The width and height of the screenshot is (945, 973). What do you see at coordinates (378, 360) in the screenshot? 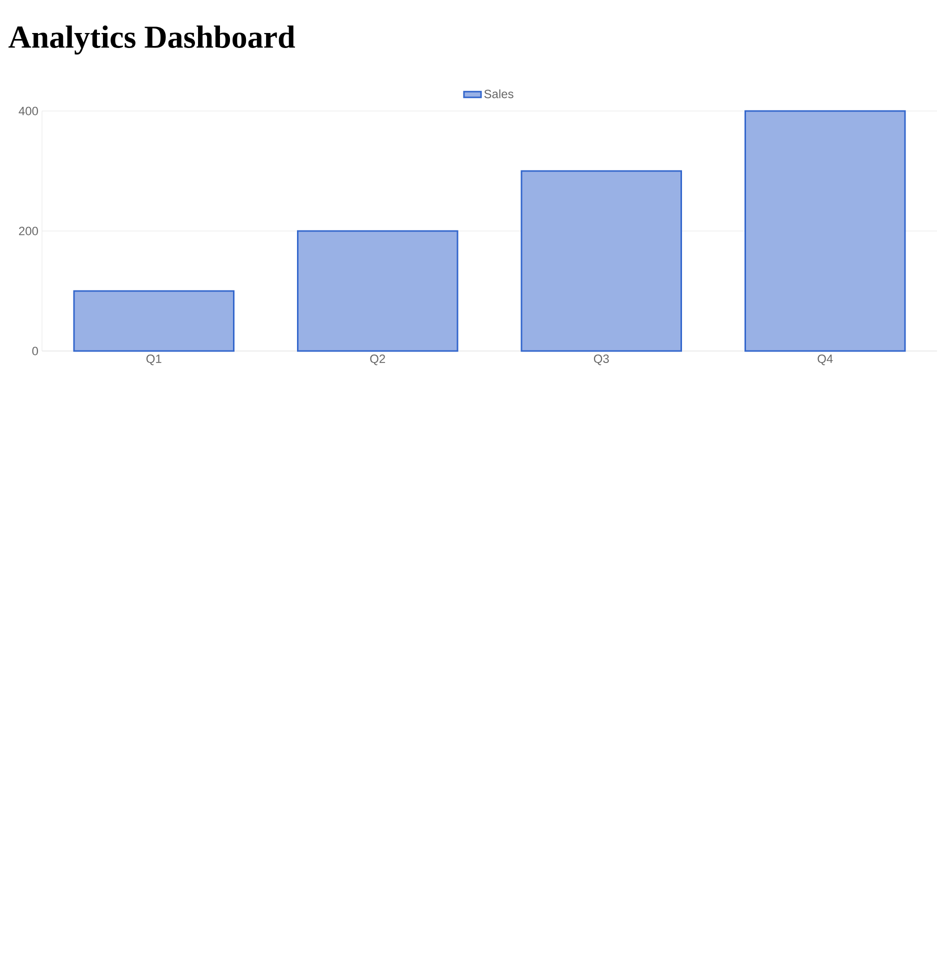
I see `x-tick-label: Q2` at bounding box center [378, 360].